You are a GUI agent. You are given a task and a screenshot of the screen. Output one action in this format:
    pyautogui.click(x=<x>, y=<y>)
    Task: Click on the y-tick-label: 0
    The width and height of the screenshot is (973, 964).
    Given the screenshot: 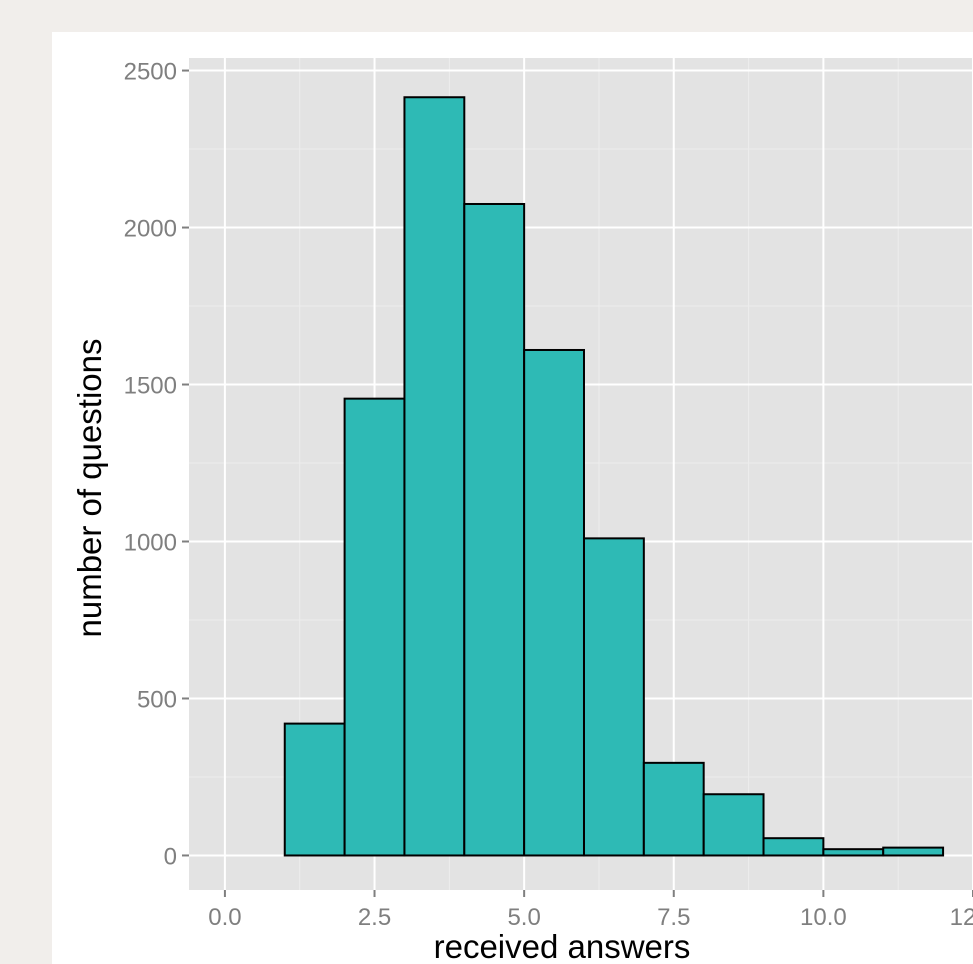 What is the action you would take?
    pyautogui.click(x=170, y=856)
    